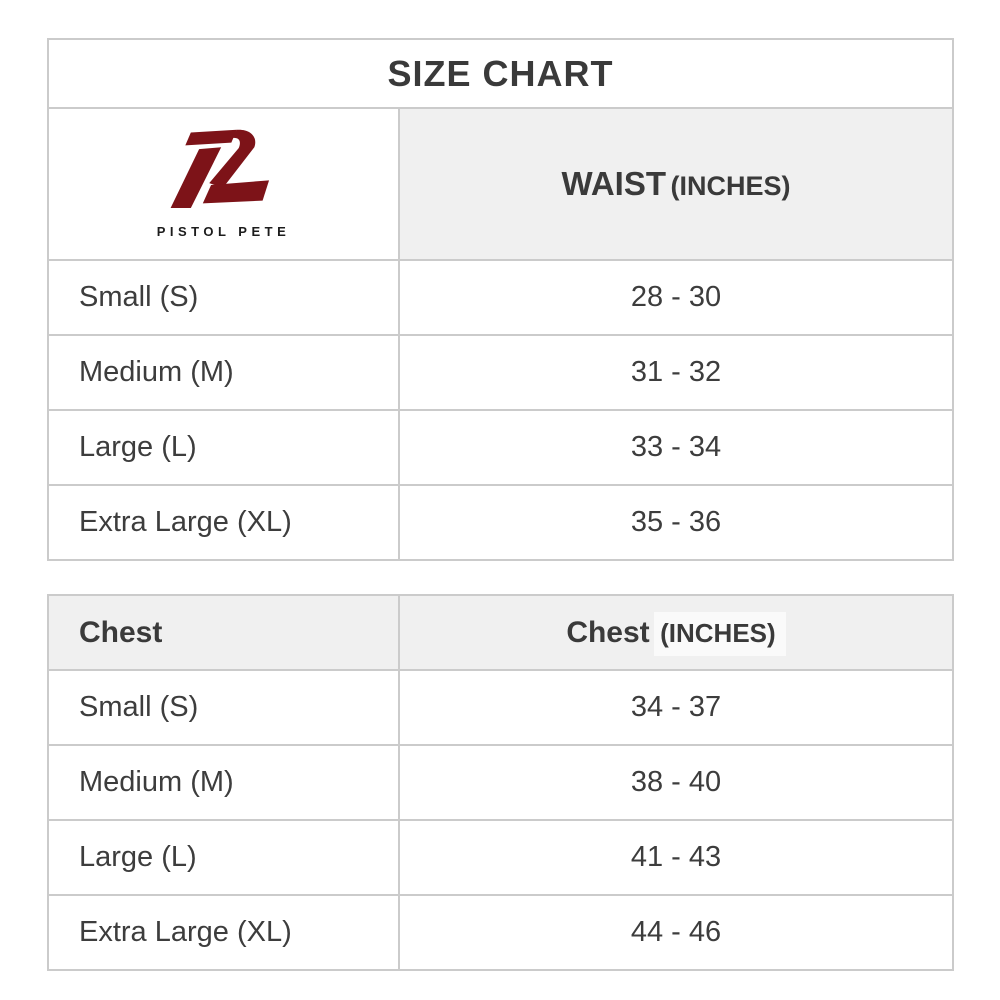 The width and height of the screenshot is (1000, 1000). I want to click on table-row: Extra Large (XL) 44 - 46, so click(500, 932).